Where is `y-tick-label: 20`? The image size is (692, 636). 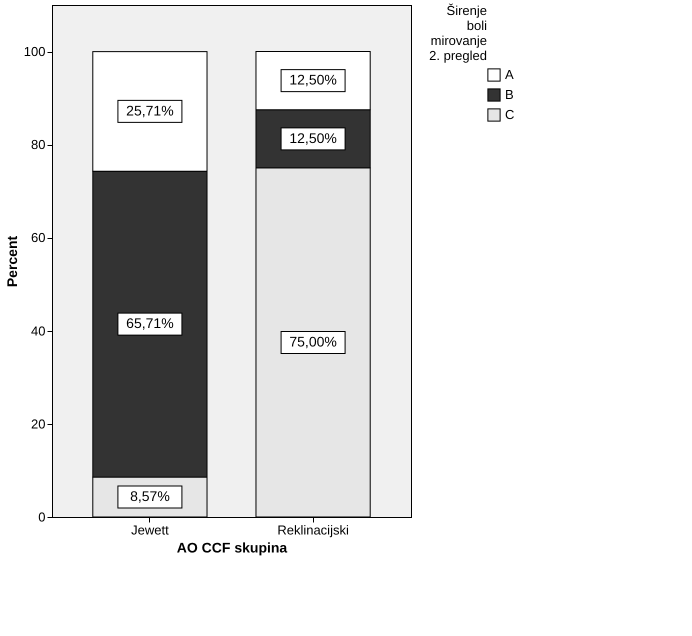 y-tick-label: 20 is located at coordinates (38, 424).